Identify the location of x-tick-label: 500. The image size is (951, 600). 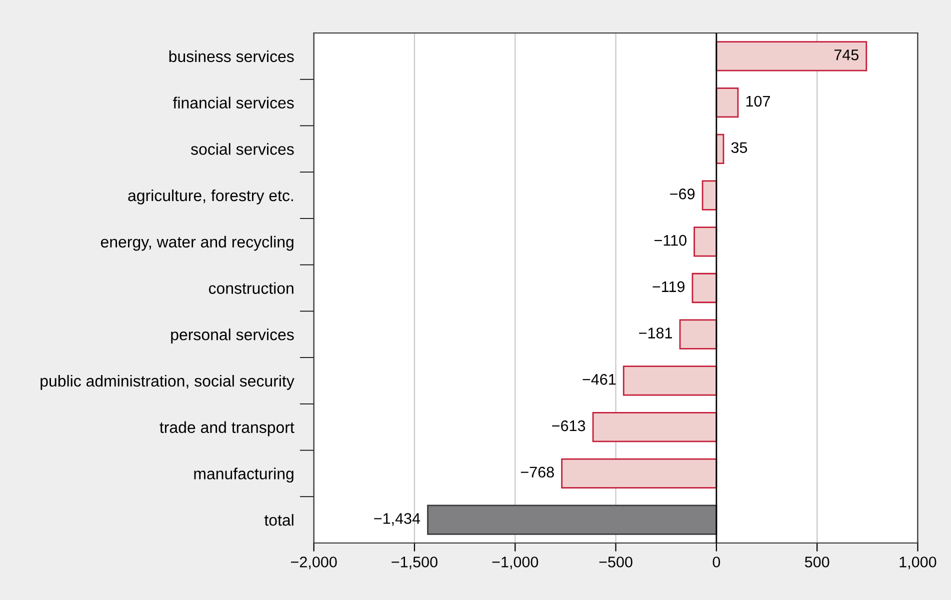
(817, 562).